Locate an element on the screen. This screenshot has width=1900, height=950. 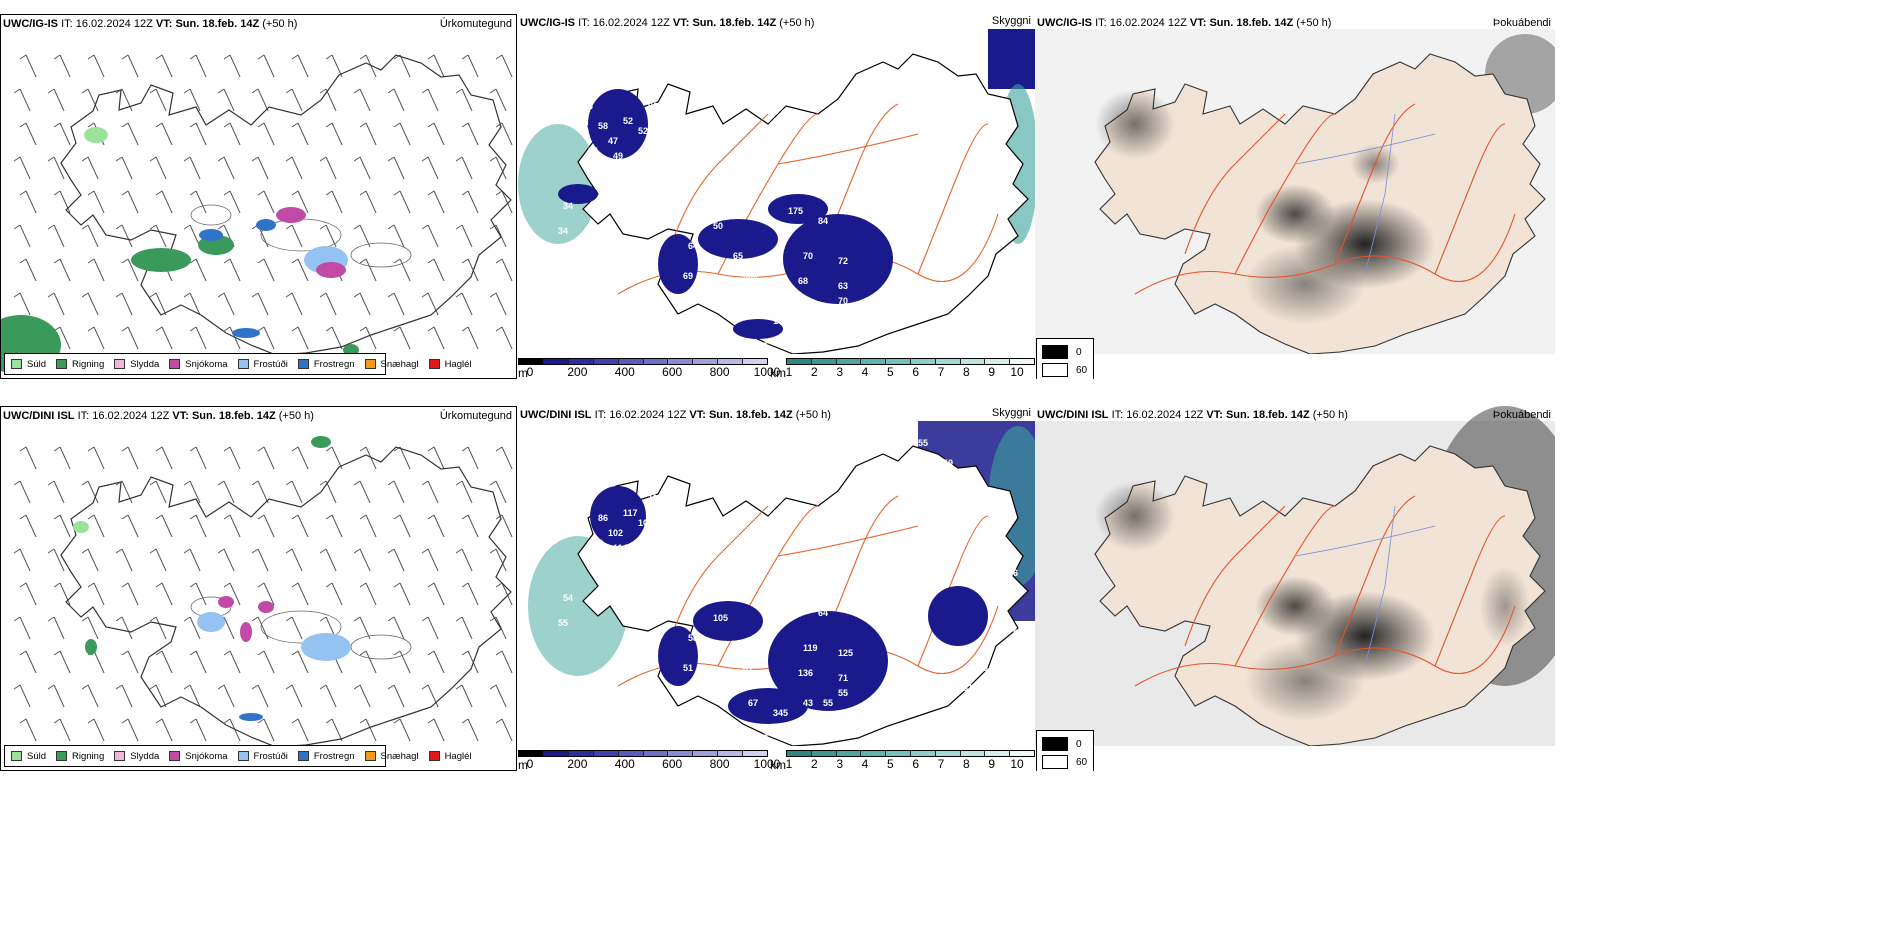
ceiling-value-label: 34 is located at coordinates (568, 206).